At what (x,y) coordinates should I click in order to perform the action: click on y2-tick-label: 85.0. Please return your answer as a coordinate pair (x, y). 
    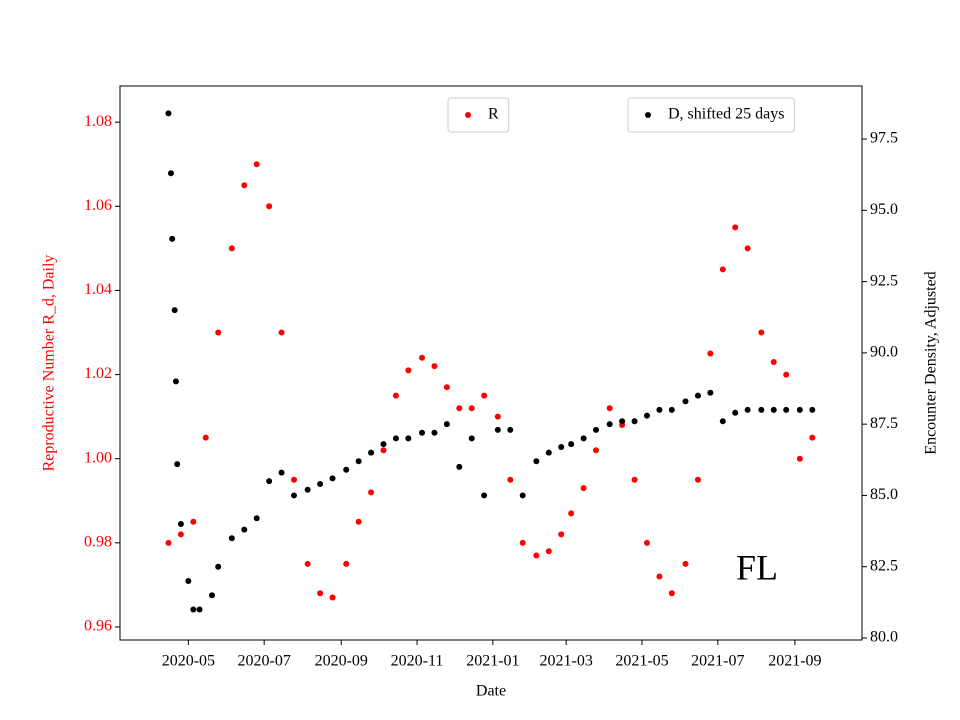
    Looking at the image, I should click on (884, 494).